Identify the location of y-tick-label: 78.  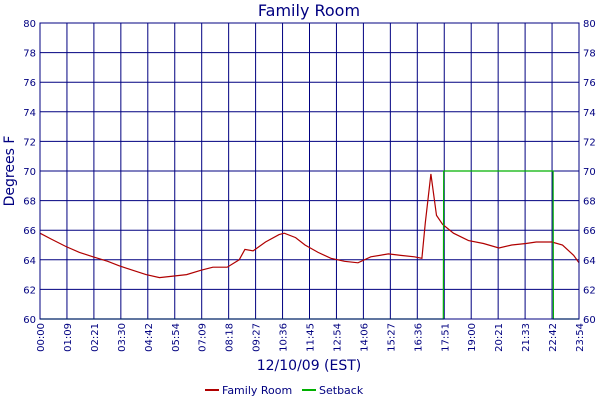
(29, 54).